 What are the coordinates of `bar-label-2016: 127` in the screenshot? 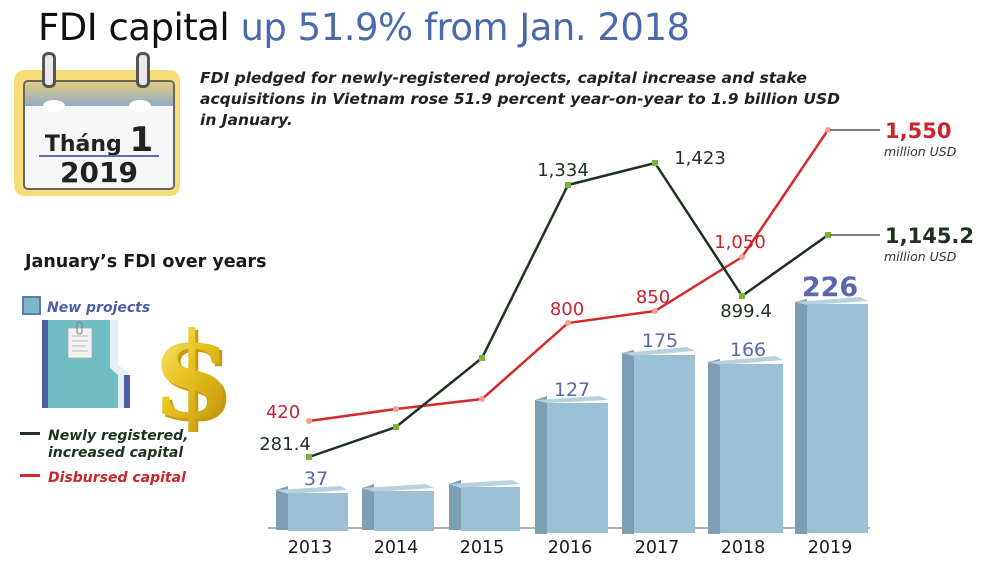 It's located at (572, 390).